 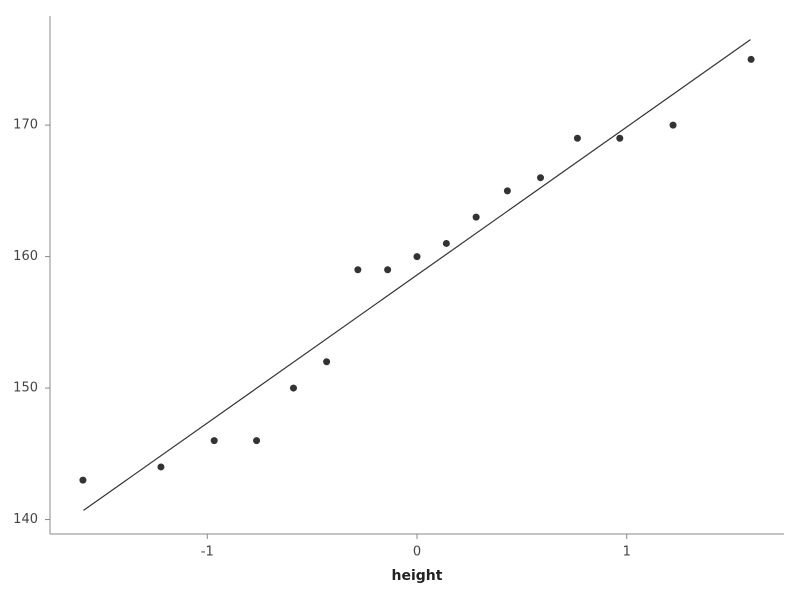 I want to click on y-tick-label: 150, so click(x=25, y=388).